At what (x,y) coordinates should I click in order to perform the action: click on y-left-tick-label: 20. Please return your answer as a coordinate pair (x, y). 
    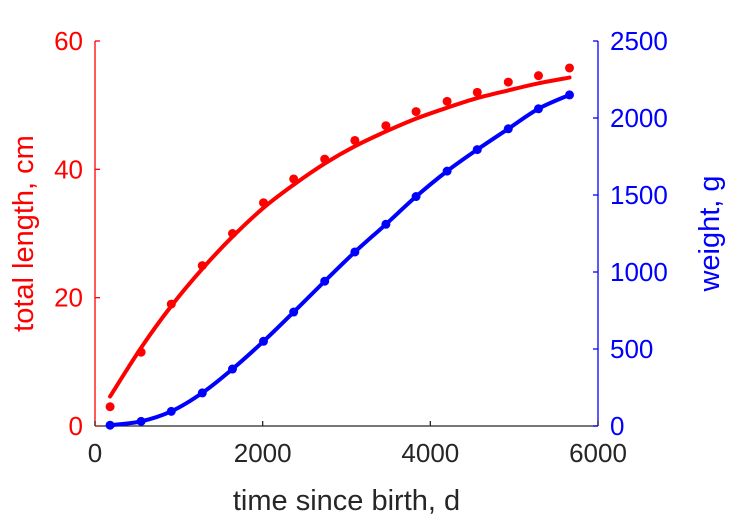
    Looking at the image, I should click on (68, 298).